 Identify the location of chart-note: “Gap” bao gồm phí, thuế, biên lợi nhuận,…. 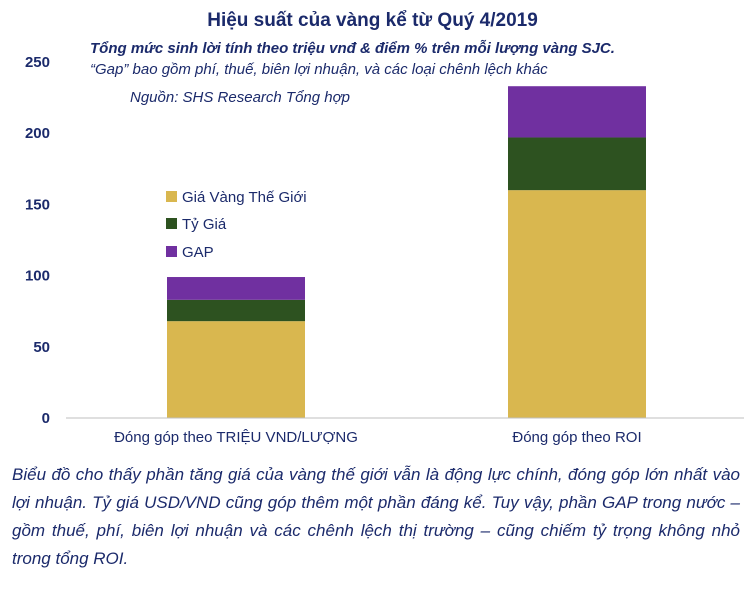
(319, 69).